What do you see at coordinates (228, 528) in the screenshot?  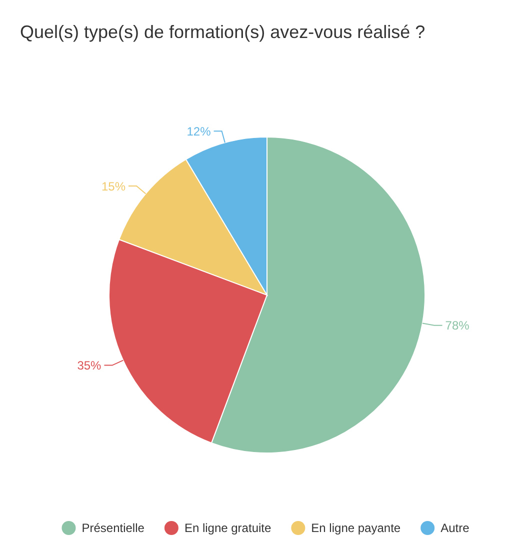 I see `legend-label: En ligne gratuite` at bounding box center [228, 528].